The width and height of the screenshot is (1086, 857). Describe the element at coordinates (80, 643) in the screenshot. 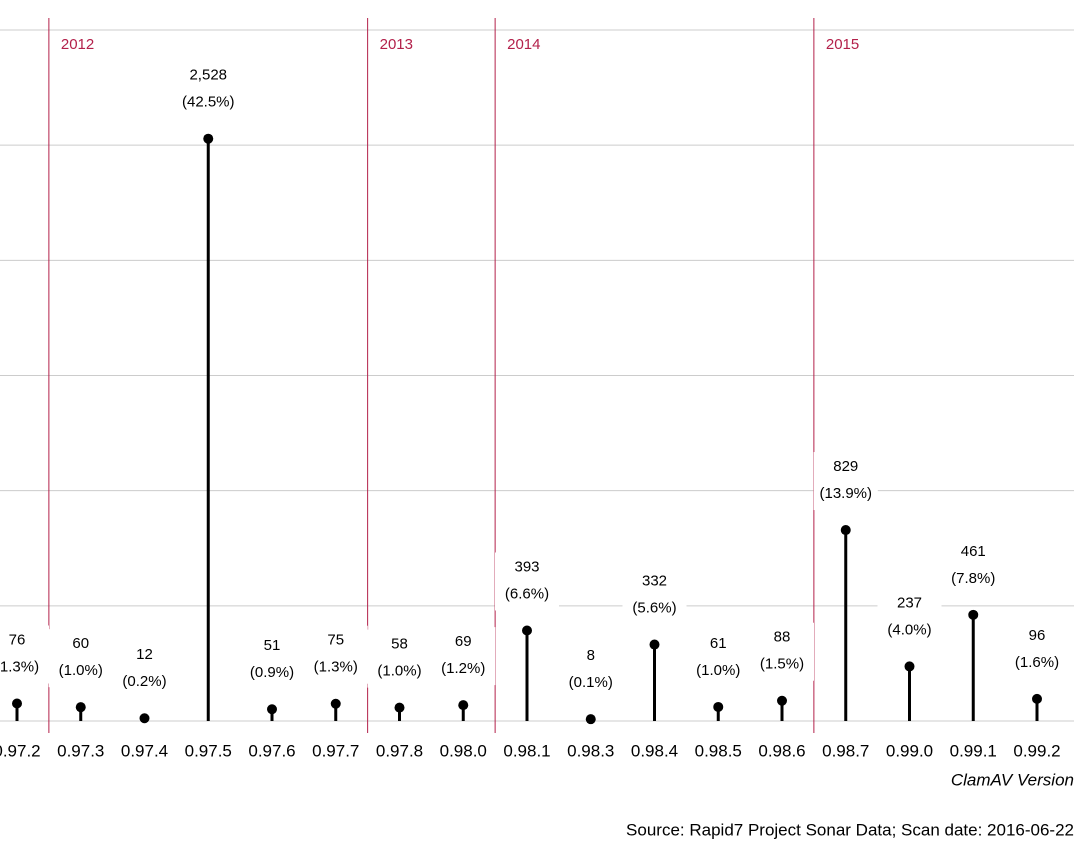

I see `value-label: 60` at that location.